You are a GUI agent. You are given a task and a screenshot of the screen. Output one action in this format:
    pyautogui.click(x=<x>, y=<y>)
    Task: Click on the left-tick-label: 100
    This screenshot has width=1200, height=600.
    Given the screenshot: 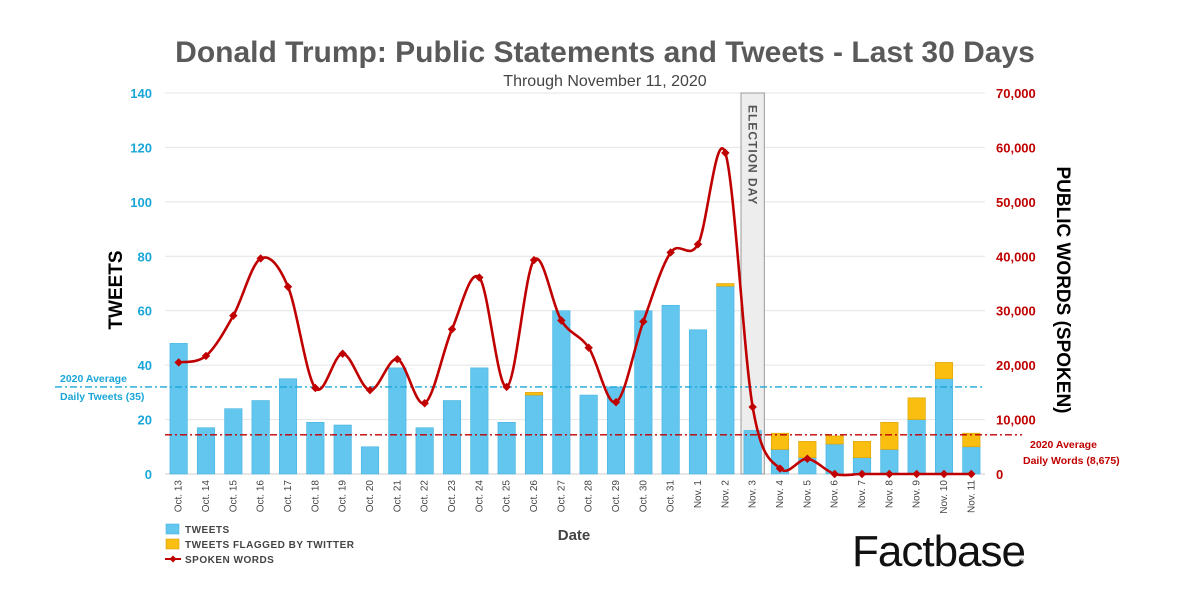 What is the action you would take?
    pyautogui.click(x=141, y=202)
    